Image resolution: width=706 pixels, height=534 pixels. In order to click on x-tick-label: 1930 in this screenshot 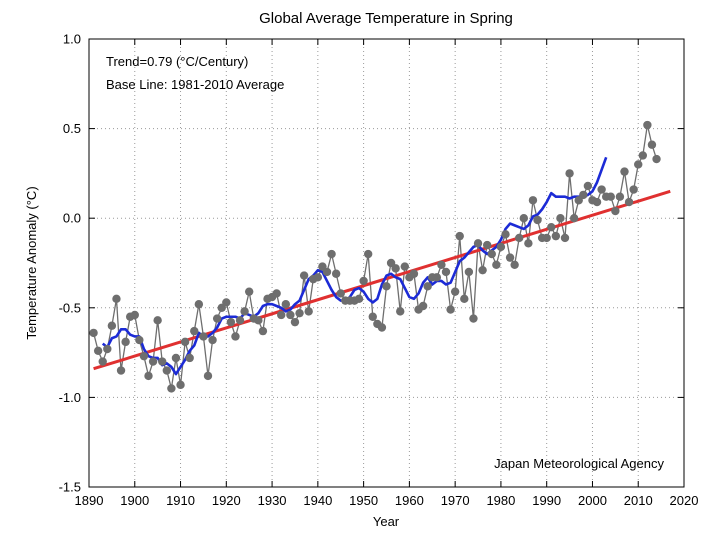, I will do `click(272, 500)`.